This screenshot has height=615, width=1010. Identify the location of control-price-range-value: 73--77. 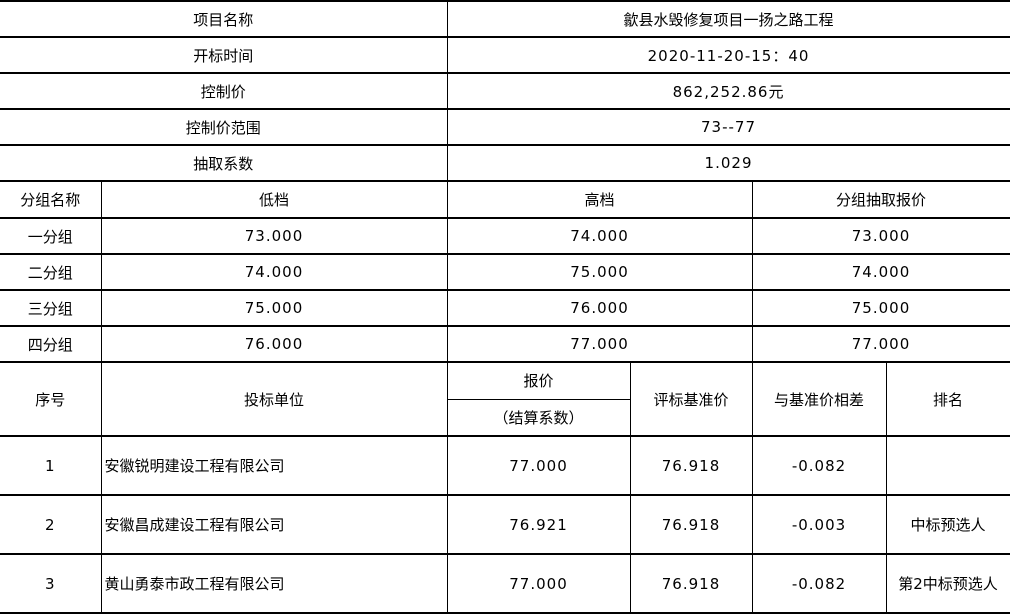
(728, 127).